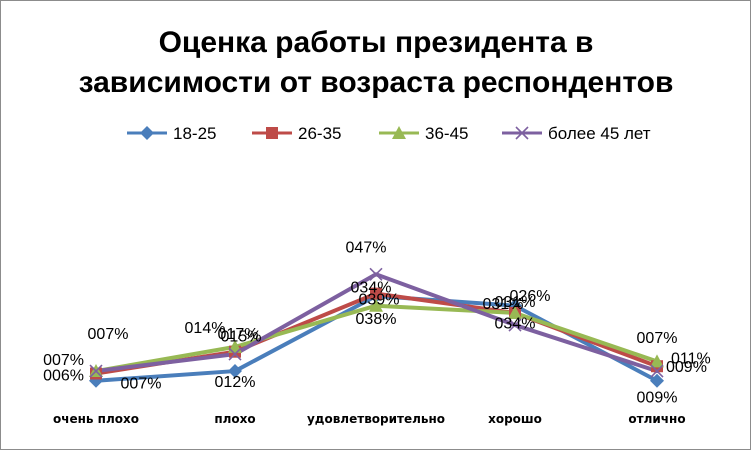 The width and height of the screenshot is (751, 450). Describe the element at coordinates (235, 382) in the screenshot. I see `data-label: 012%` at that location.